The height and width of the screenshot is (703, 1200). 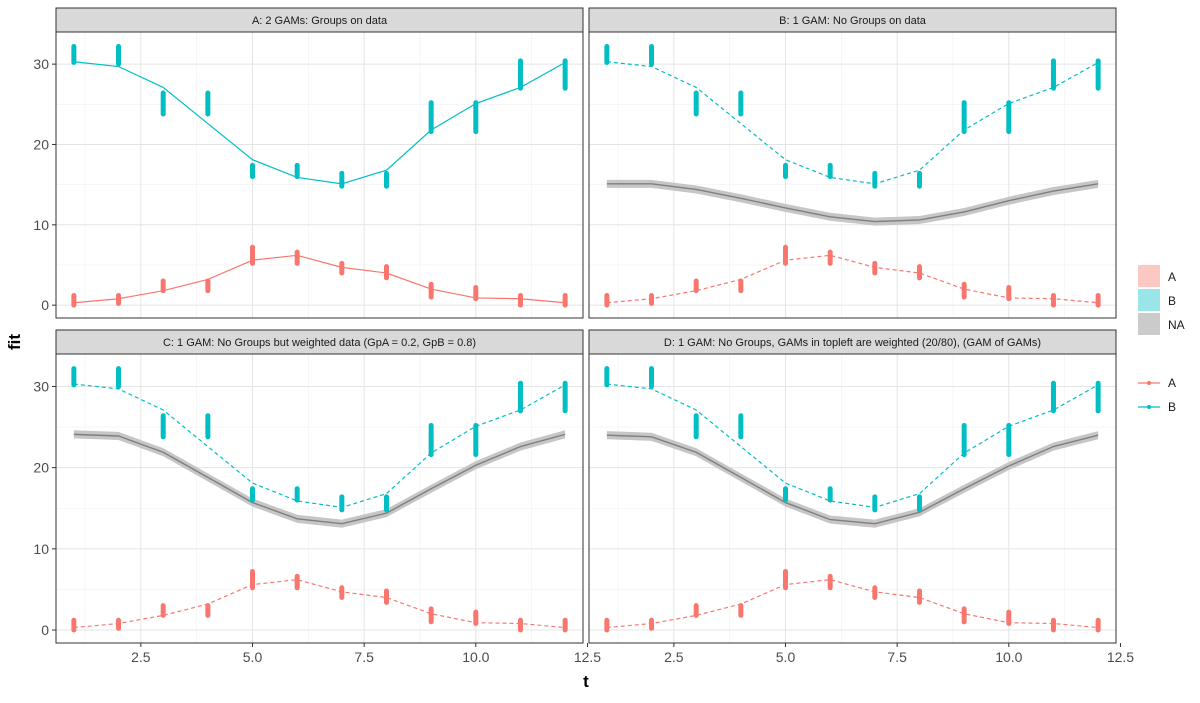 What do you see at coordinates (1172, 383) in the screenshot?
I see `legend-line-label: A` at bounding box center [1172, 383].